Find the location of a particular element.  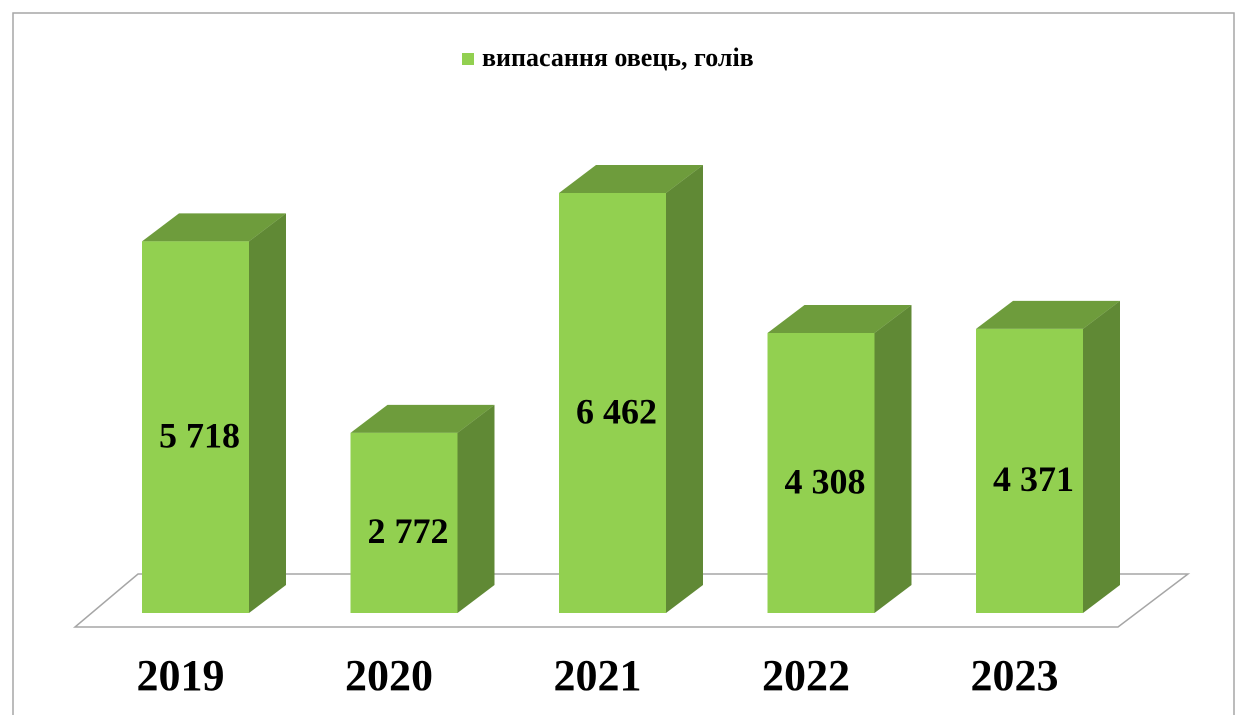

x-tick-label: 2020 is located at coordinates (389, 675).